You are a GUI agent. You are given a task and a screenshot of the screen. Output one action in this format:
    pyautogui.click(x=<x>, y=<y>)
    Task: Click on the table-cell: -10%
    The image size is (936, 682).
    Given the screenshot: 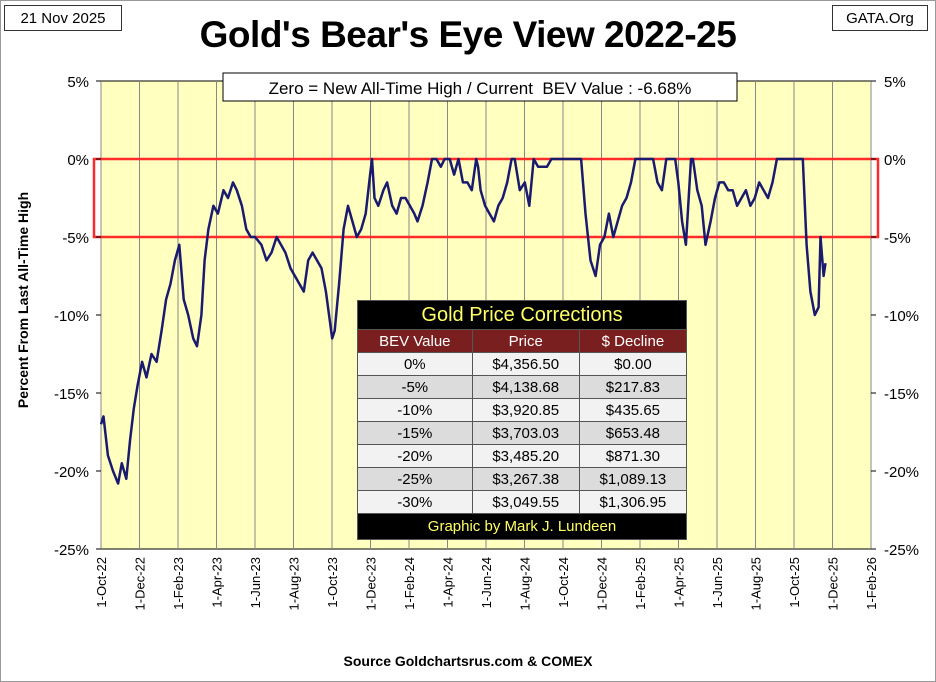 What is the action you would take?
    pyautogui.click(x=415, y=410)
    